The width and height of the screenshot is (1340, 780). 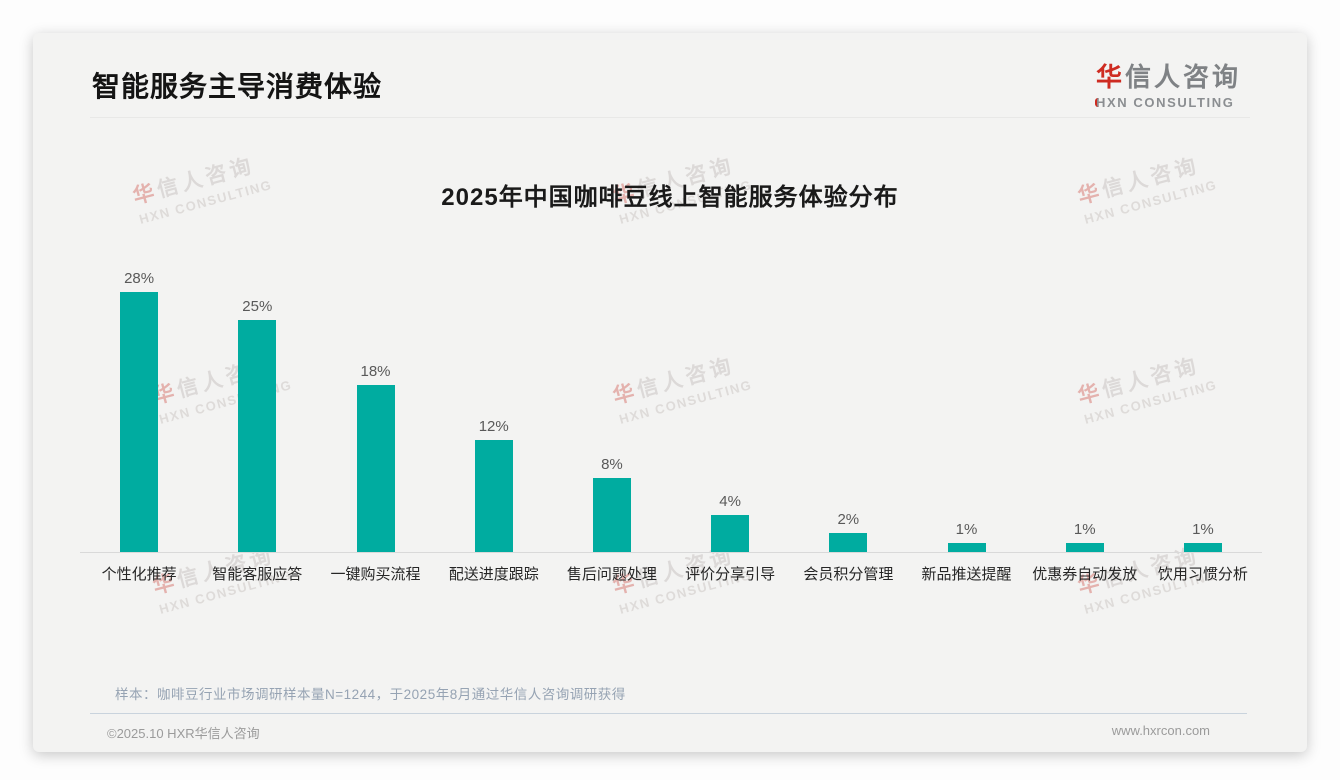 I want to click on bar-value-label: 25%, so click(x=257, y=306).